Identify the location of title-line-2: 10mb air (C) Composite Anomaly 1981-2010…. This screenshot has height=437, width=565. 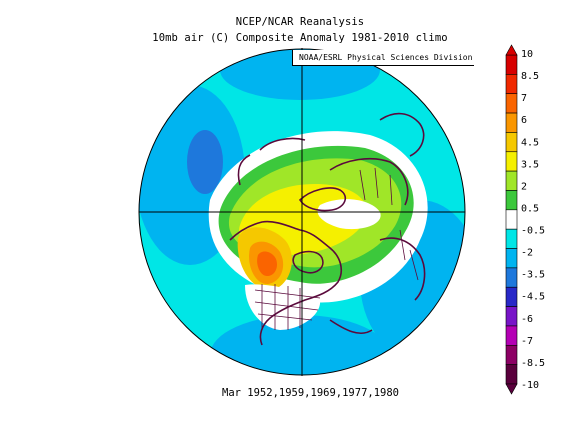
(300, 38).